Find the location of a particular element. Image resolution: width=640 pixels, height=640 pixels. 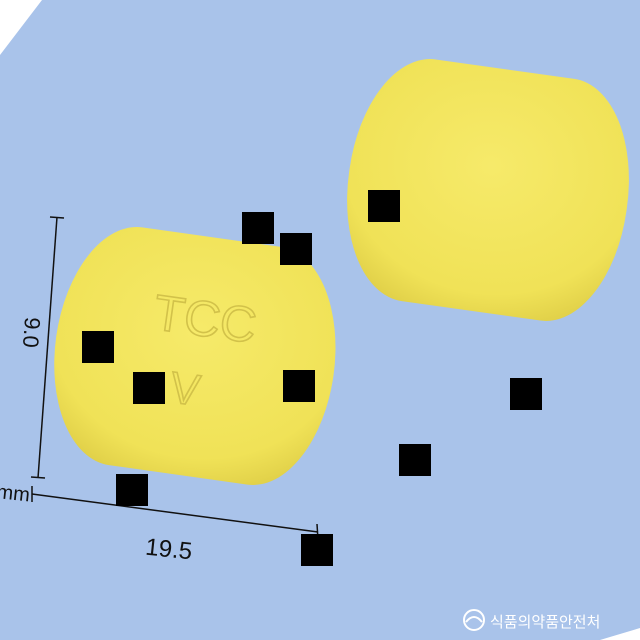

length-label: 19.5 is located at coordinates (168, 550).